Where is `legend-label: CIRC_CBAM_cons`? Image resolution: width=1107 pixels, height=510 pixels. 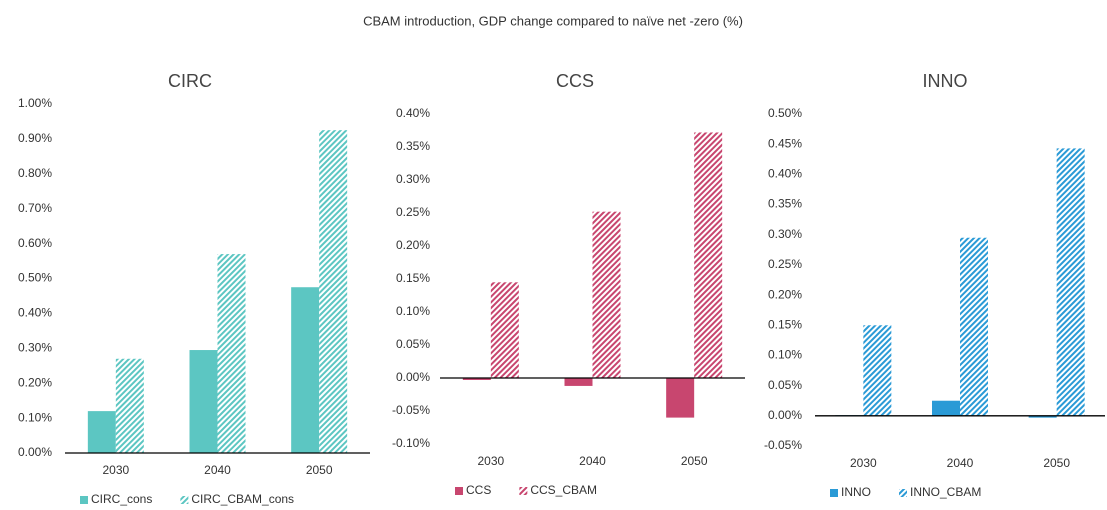
legend-label: CIRC_CBAM_cons is located at coordinates (242, 499).